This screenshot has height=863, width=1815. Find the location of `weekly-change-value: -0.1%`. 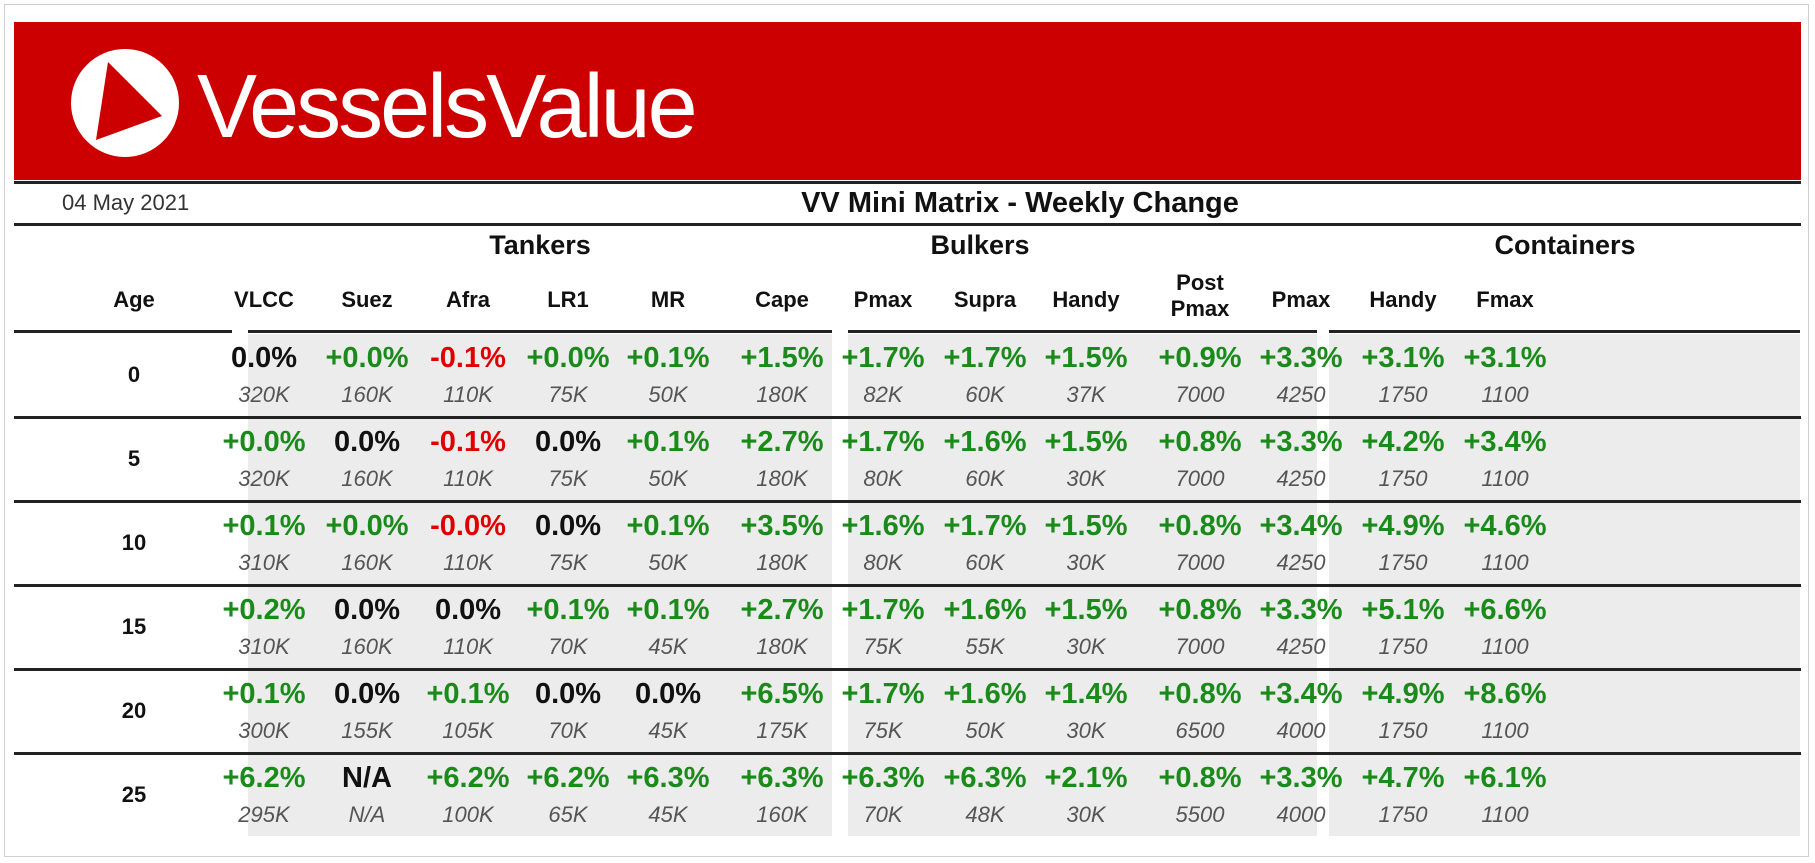

weekly-change-value: -0.1% is located at coordinates (468, 442).